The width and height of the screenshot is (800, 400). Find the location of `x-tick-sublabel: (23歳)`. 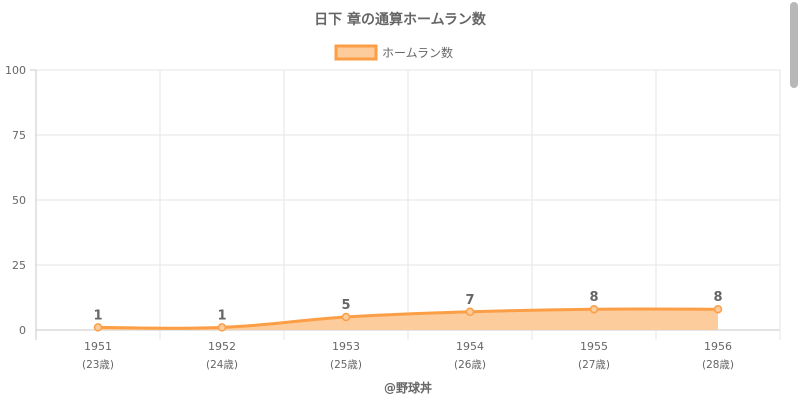

x-tick-sublabel: (23歳) is located at coordinates (98, 365).